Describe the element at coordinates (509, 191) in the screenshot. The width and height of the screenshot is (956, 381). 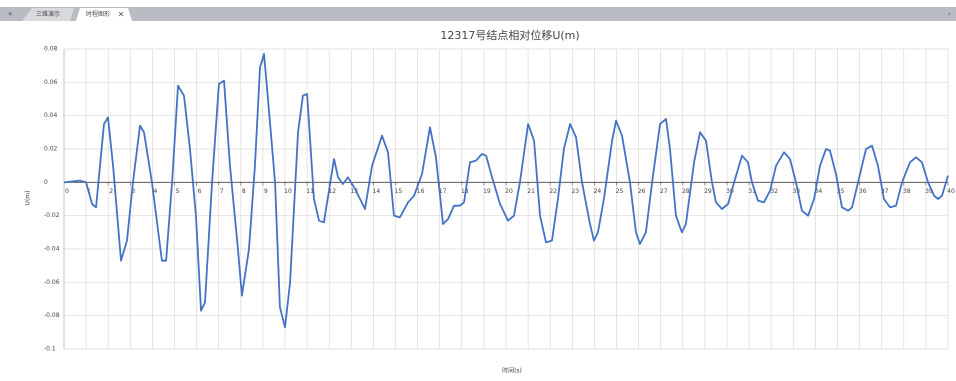
I see `x-tick-label: 20` at that location.